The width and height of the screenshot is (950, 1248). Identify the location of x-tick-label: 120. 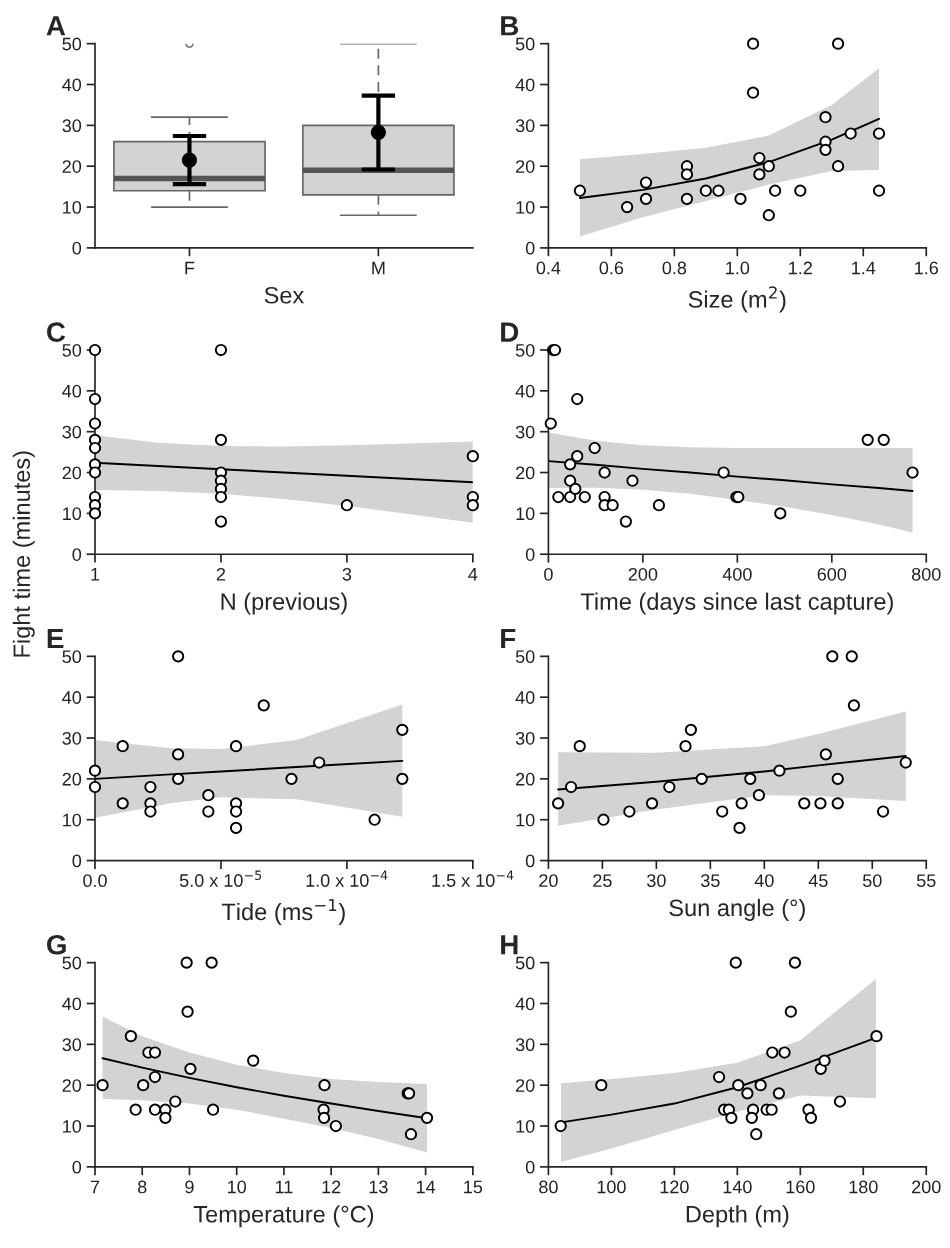
(674, 1187).